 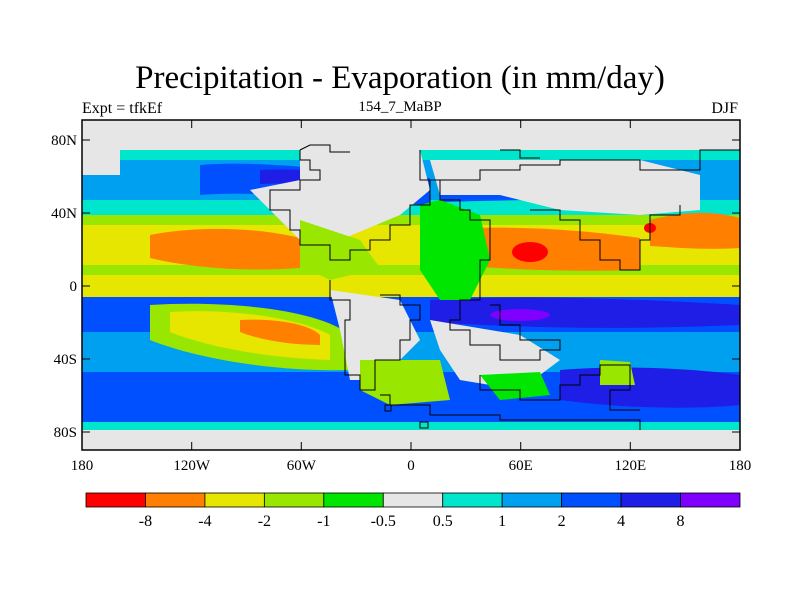 What do you see at coordinates (411, 135) in the screenshot?
I see `land-arctic` at bounding box center [411, 135].